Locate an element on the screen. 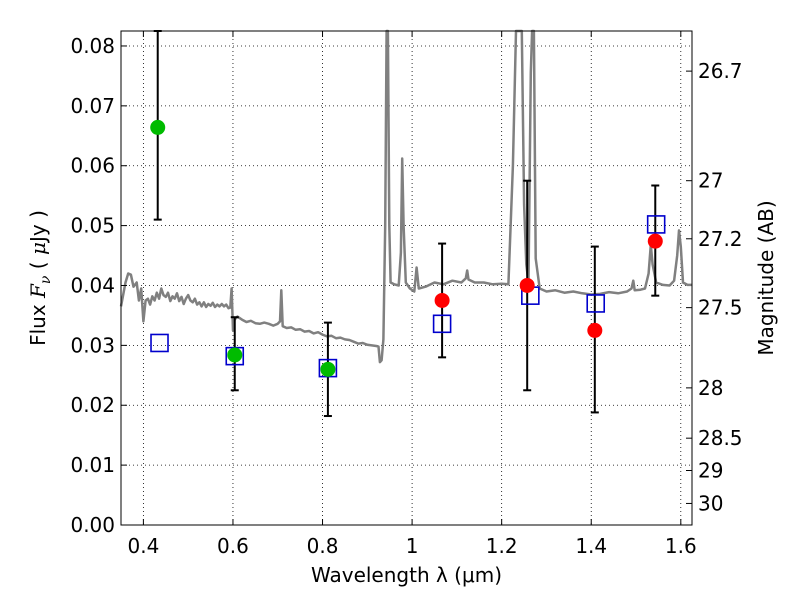 This screenshot has height=600, width=800. y-label-subscript: ν is located at coordinates (46, 279).